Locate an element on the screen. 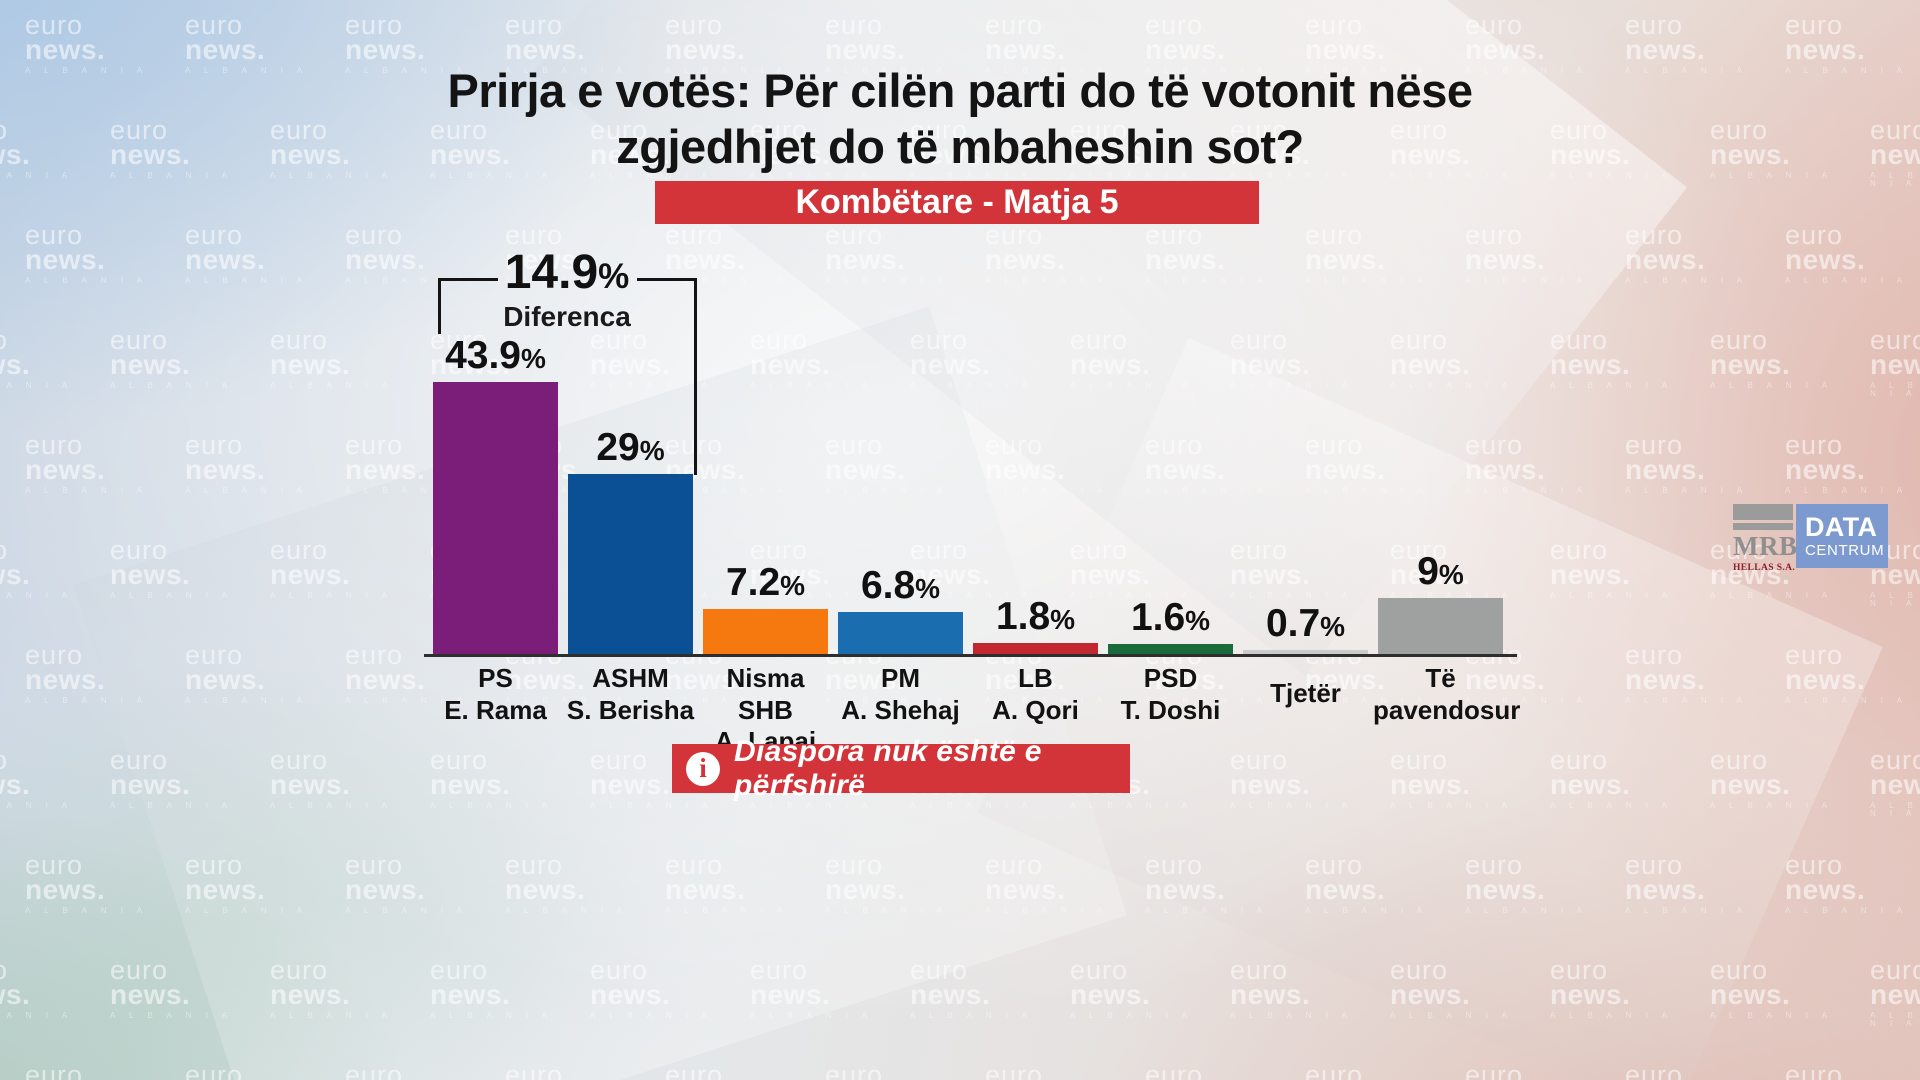 The height and width of the screenshot is (1080, 1920). data-centrum-logo: DATA CENTRUM is located at coordinates (1842, 536).